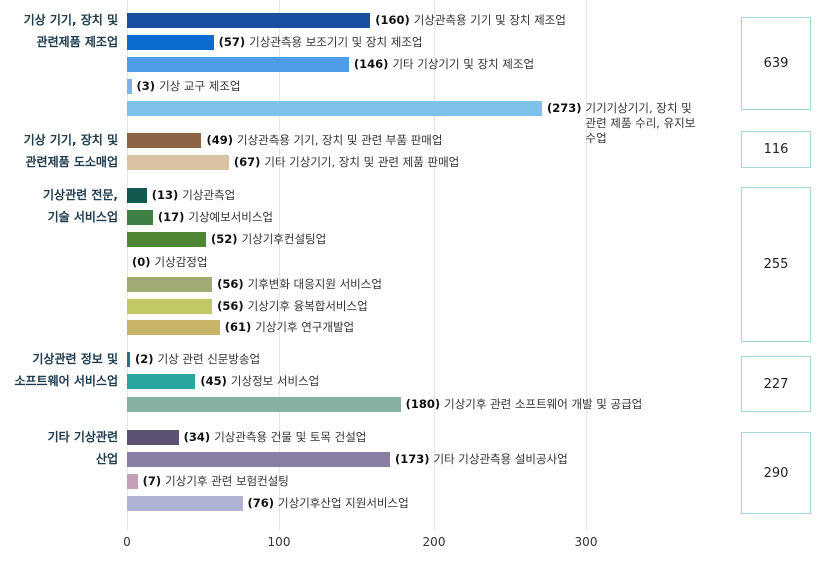 The width and height of the screenshot is (820, 562). I want to click on group-label-line: 기술 서비스업, so click(82, 217).